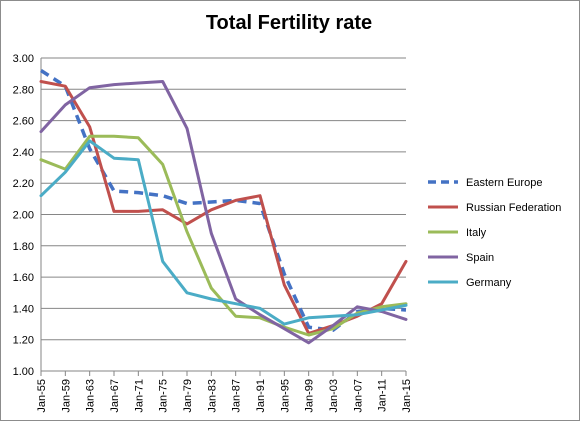 This screenshot has width=580, height=421. I want to click on chart-title: Total Fertility rate, so click(289, 23).